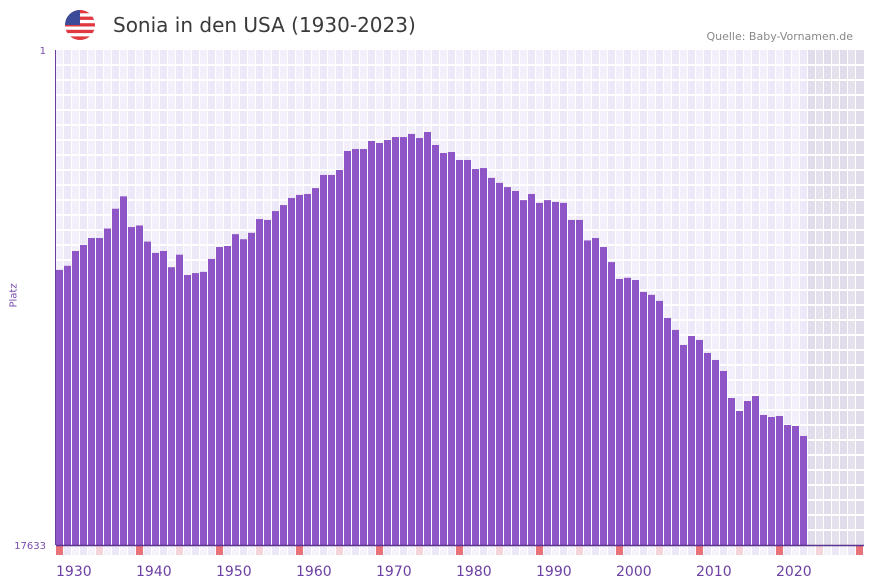 The height and width of the screenshot is (587, 873). What do you see at coordinates (395, 341) in the screenshot?
I see `bar-1972` at bounding box center [395, 341].